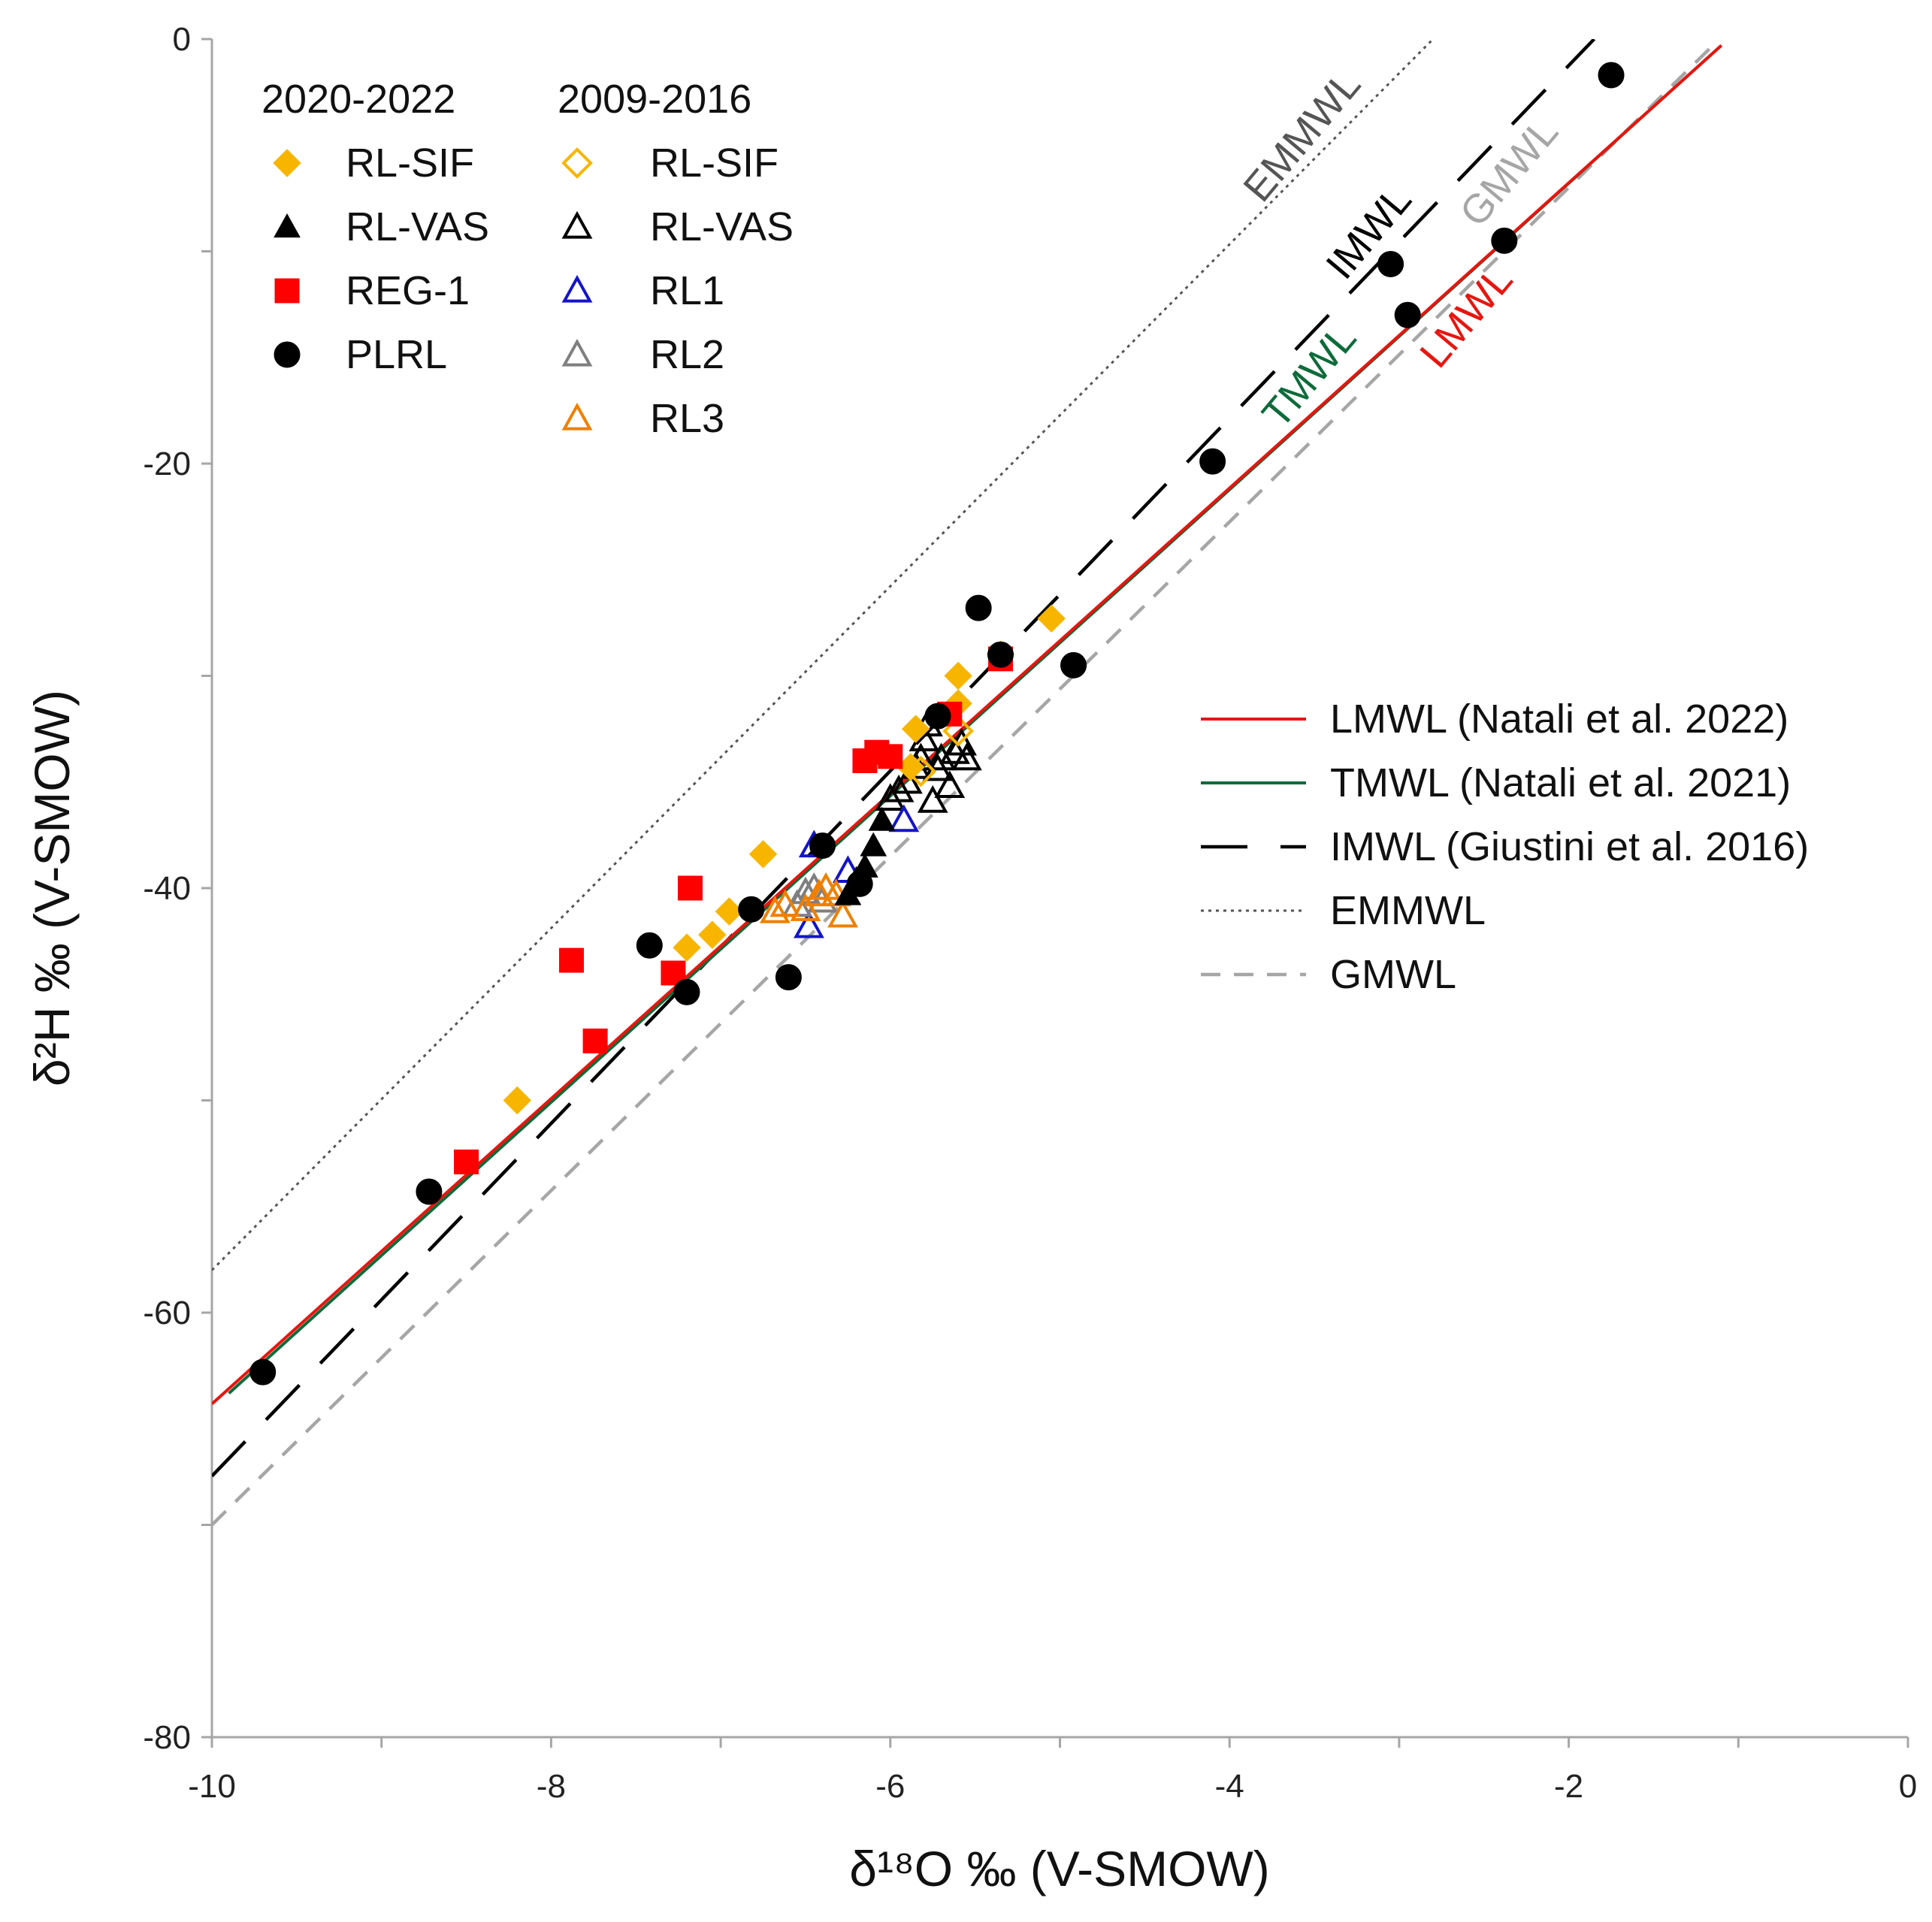  I want to click on legend-label-plrl: PLRL, so click(397, 354).